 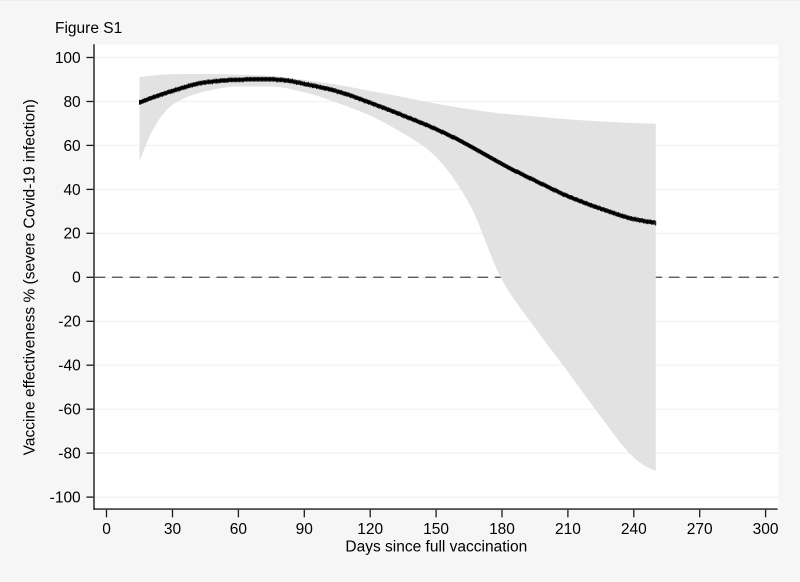 I want to click on svg-text: -20, so click(x=69, y=322).